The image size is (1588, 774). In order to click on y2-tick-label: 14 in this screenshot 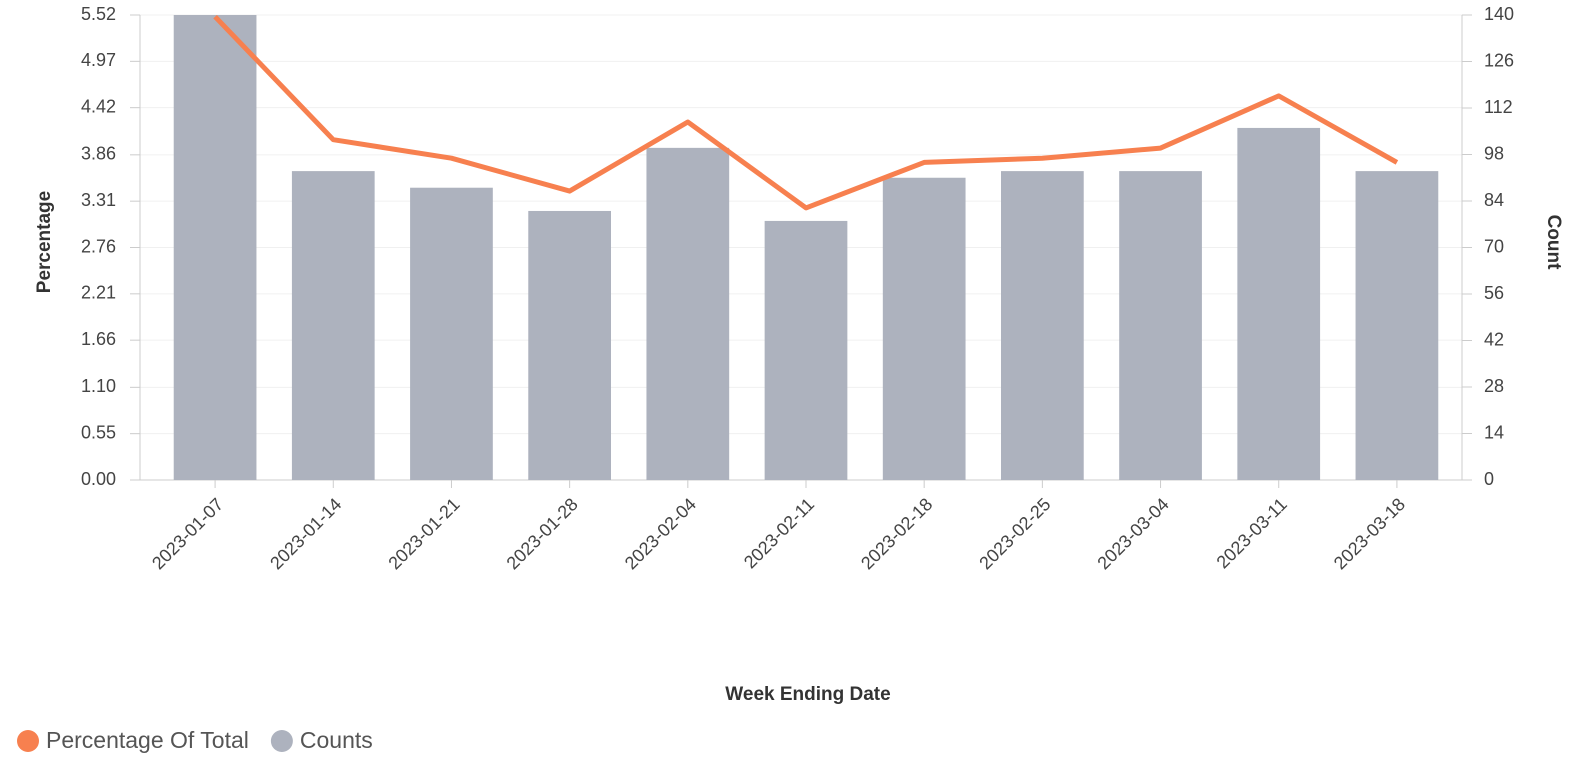, I will do `click(1494, 432)`.